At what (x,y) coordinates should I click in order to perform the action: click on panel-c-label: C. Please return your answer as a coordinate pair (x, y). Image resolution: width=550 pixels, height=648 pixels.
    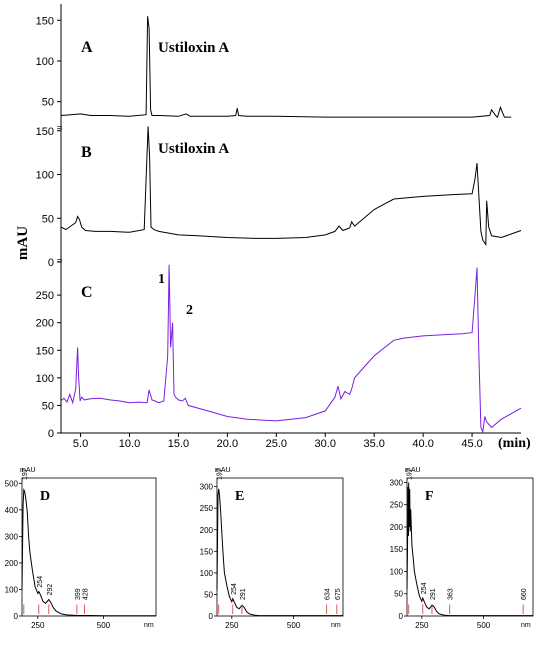
    Looking at the image, I should click on (87, 292).